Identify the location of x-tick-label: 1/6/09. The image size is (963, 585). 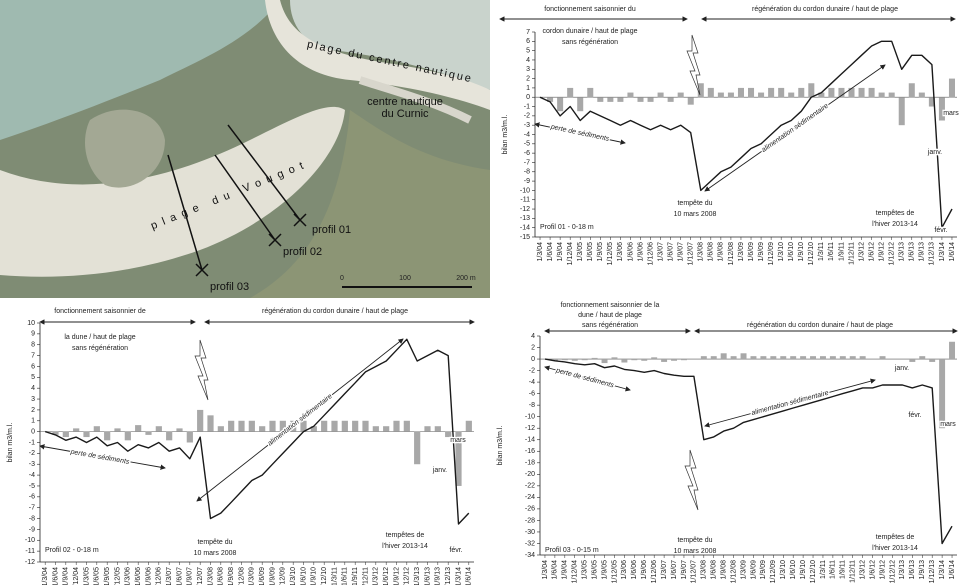
(753, 570).